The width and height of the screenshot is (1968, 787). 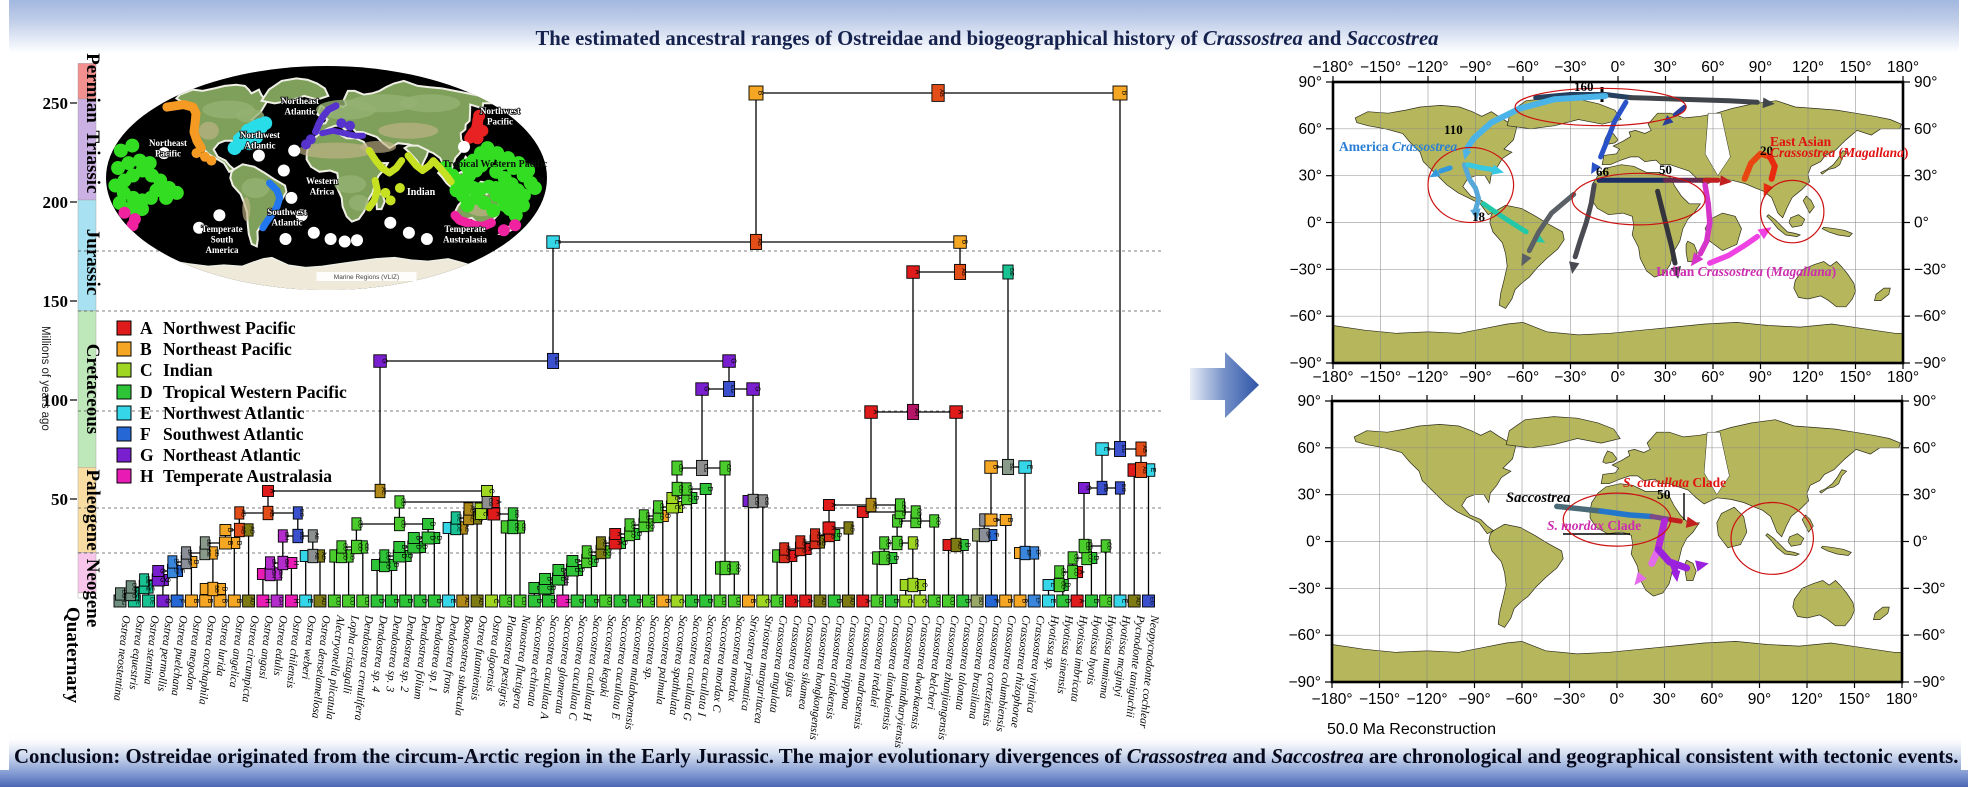 What do you see at coordinates (366, 277) in the screenshot?
I see `svg-text: Marine Regions (VLIZ)` at bounding box center [366, 277].